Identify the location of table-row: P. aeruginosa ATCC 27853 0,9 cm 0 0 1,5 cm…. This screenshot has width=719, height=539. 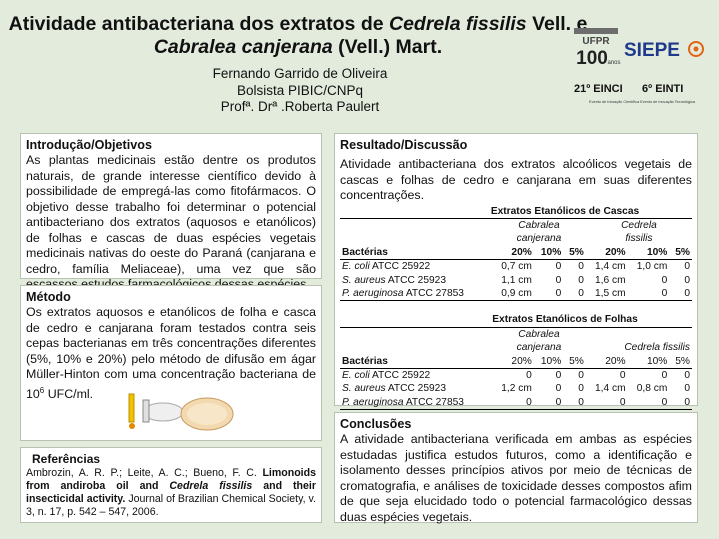
(516, 294).